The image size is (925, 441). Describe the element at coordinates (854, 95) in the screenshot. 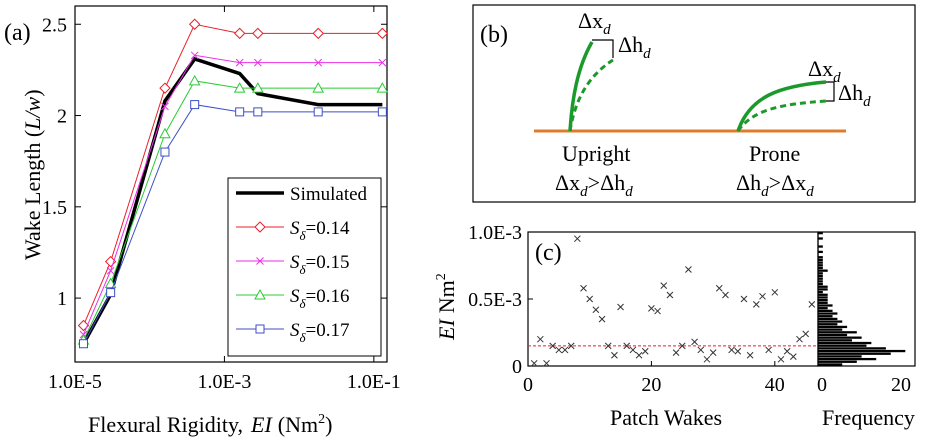

I see `prone-dh-label: Δhd` at that location.